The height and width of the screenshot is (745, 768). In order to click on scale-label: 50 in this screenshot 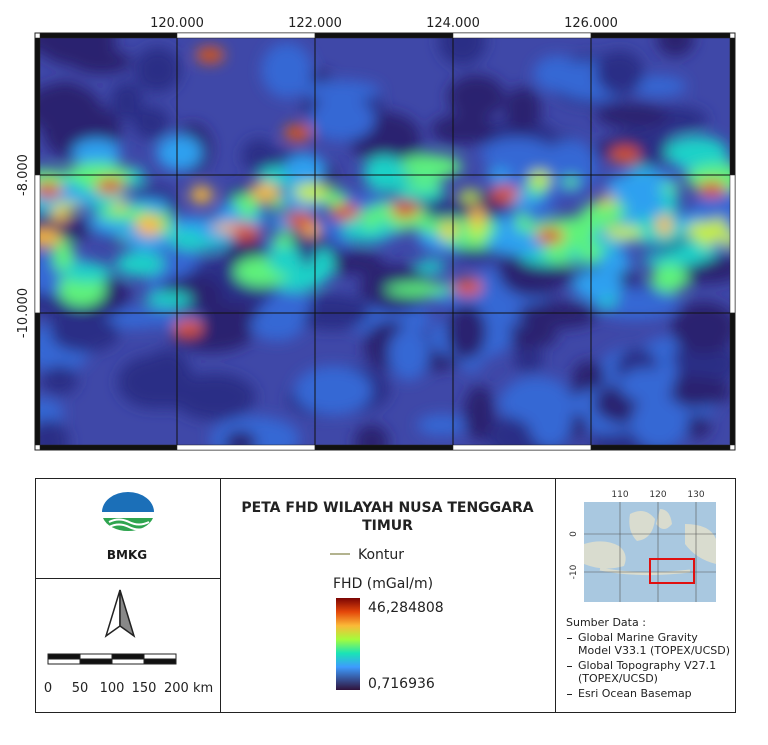, I will do `click(80, 688)`.